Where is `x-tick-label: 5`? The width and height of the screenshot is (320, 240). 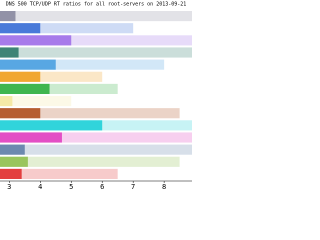
x-tick-label: 5 is located at coordinates (71, 187).